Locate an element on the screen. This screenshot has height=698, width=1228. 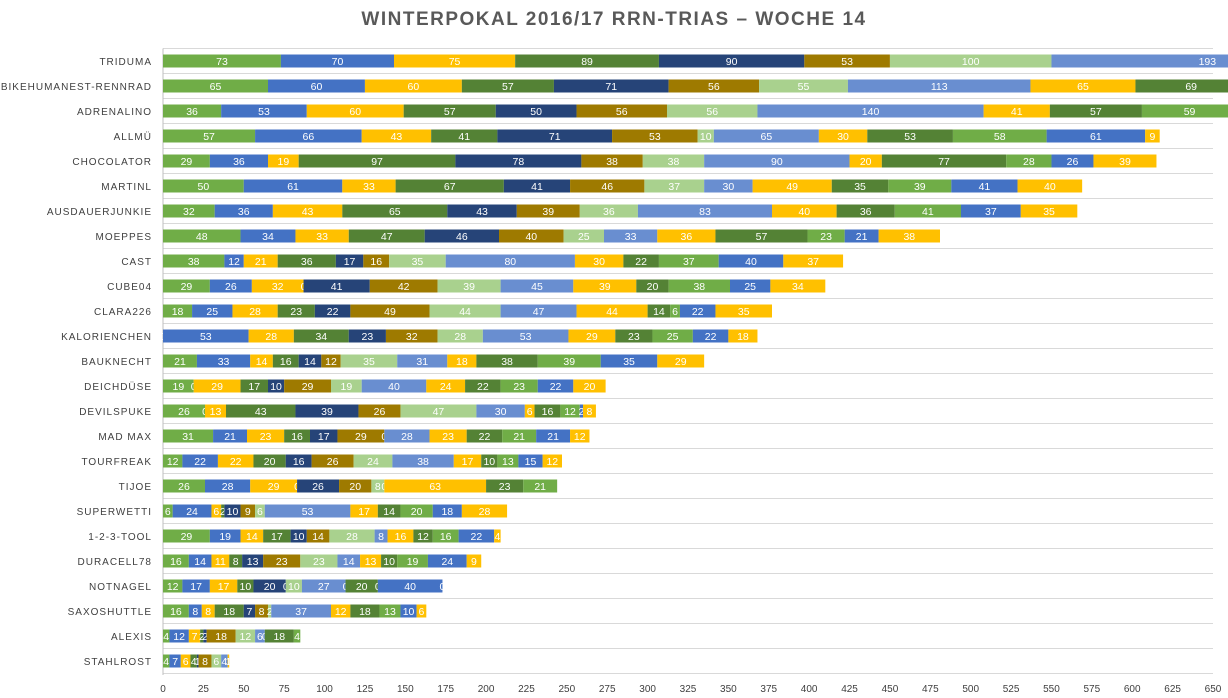
segment-value-label: 4 is located at coordinates (166, 637).